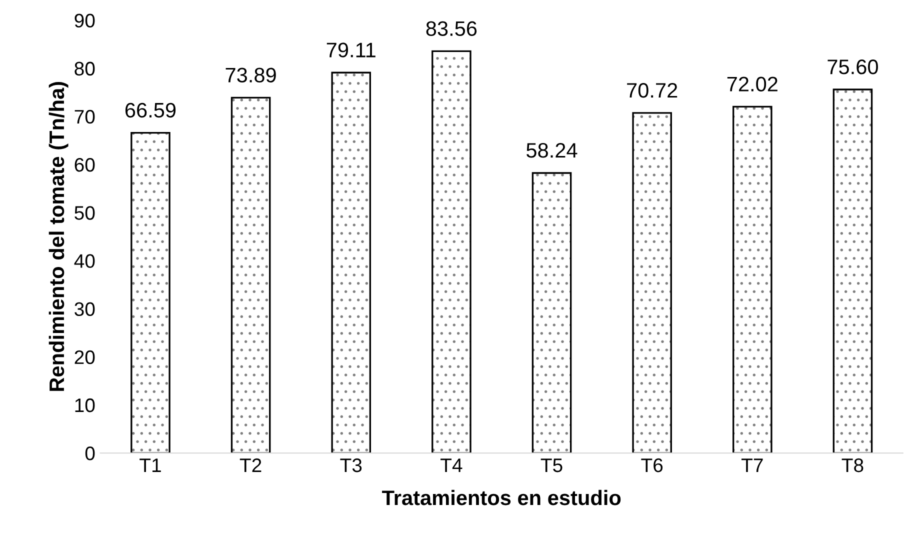 This screenshot has height=533, width=912. What do you see at coordinates (84, 117) in the screenshot?
I see `y-tick-label: 70` at bounding box center [84, 117].